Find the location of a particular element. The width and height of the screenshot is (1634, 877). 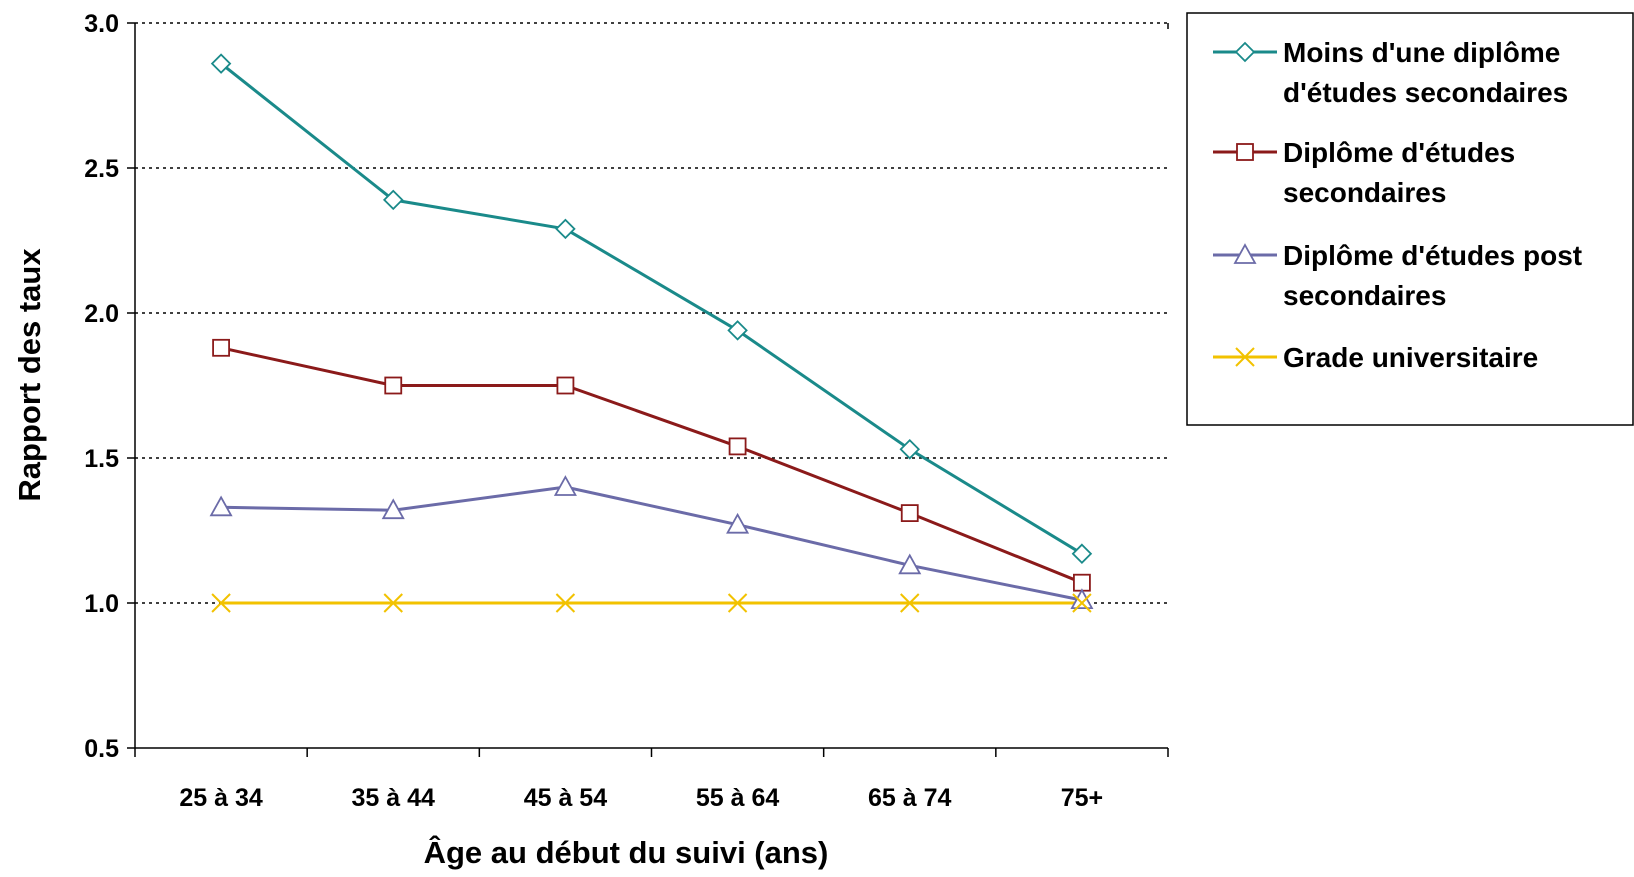

x-axis-title: Âge au début du suivi (ans) is located at coordinates (626, 852).